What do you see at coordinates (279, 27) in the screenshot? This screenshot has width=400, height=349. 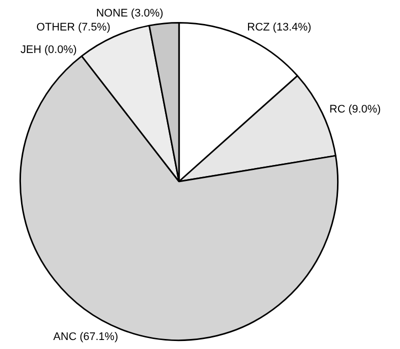 I see `slice-label: RCZ (13.4%)` at bounding box center [279, 27].